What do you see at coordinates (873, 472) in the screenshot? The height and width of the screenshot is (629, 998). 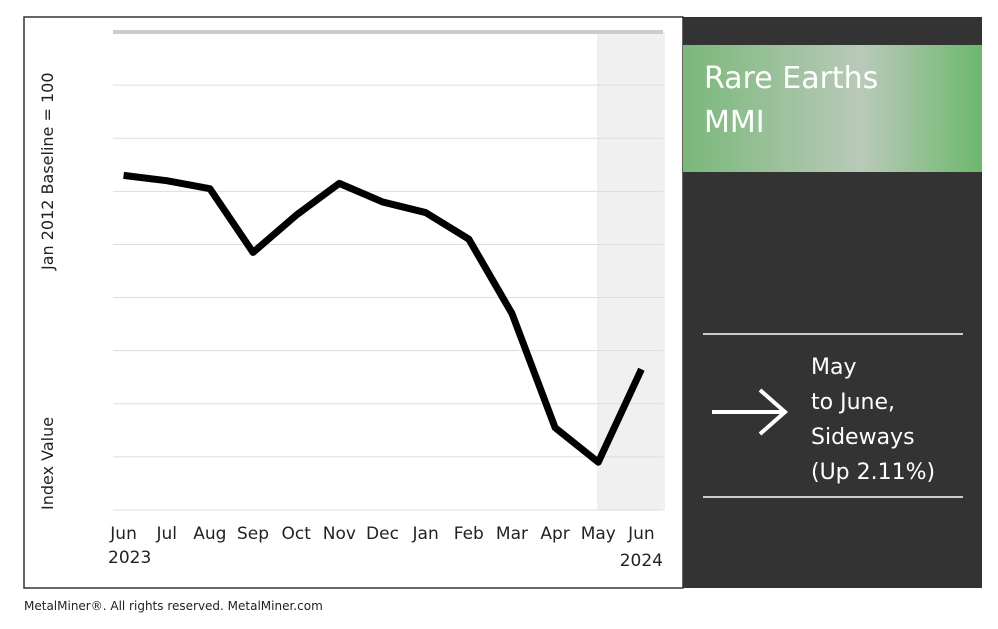 I see `panel-summary: (Up 2.11%)` at bounding box center [873, 472].